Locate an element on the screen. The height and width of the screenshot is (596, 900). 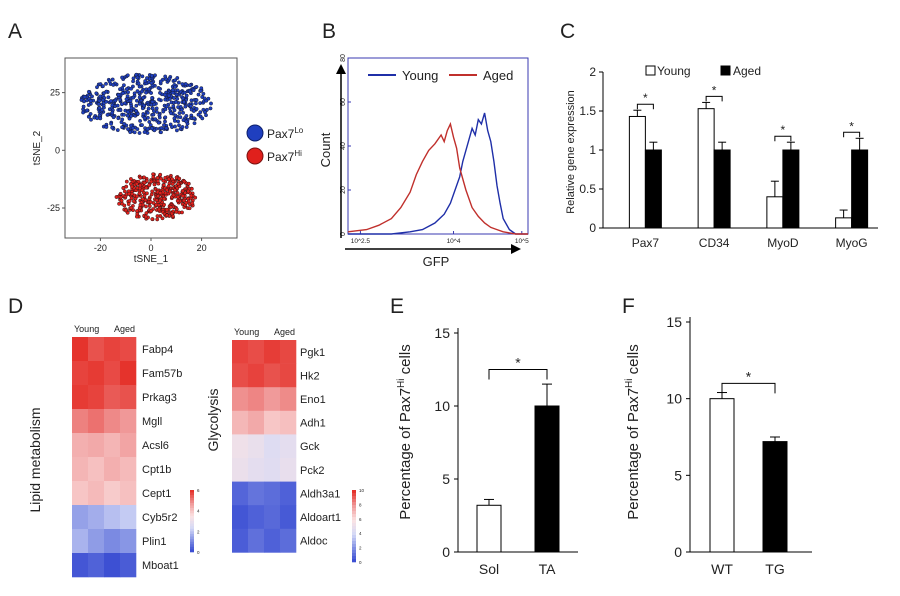
heatmap-column-label: Young is located at coordinates (86, 329).